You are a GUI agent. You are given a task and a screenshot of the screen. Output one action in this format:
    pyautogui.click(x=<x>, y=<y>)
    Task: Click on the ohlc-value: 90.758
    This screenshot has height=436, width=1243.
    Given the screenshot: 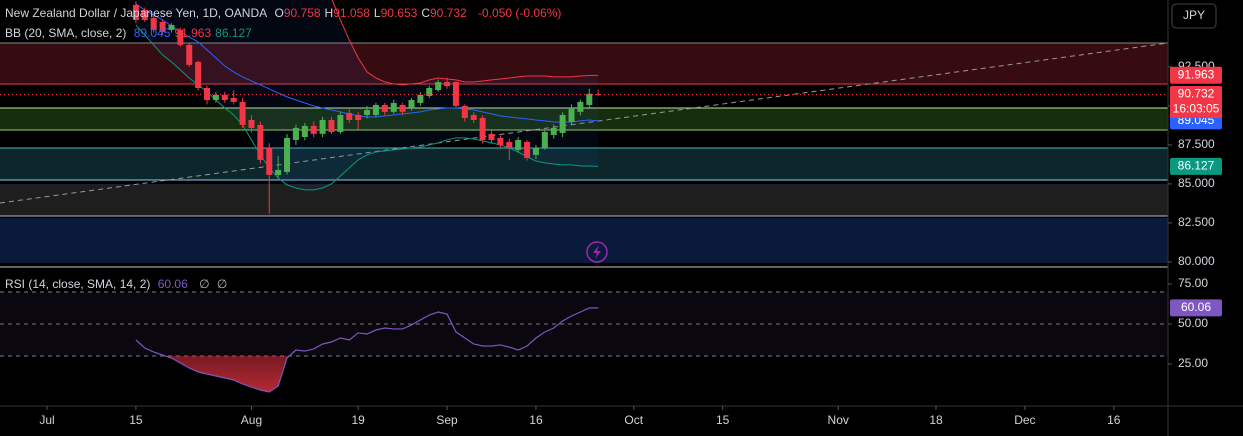 What is the action you would take?
    pyautogui.click(x=302, y=13)
    